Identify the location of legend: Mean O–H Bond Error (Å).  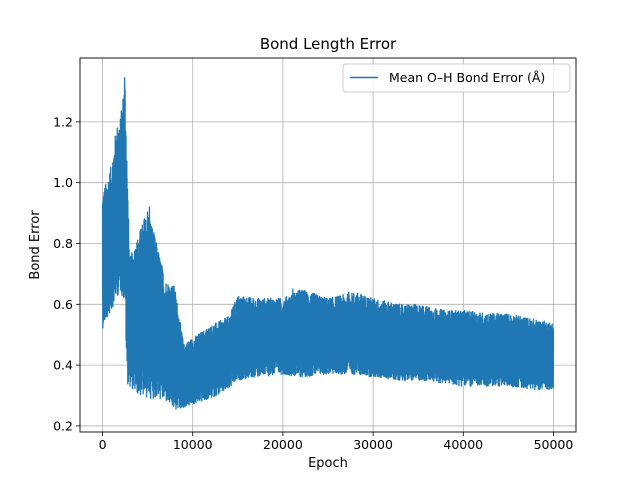
(456, 78).